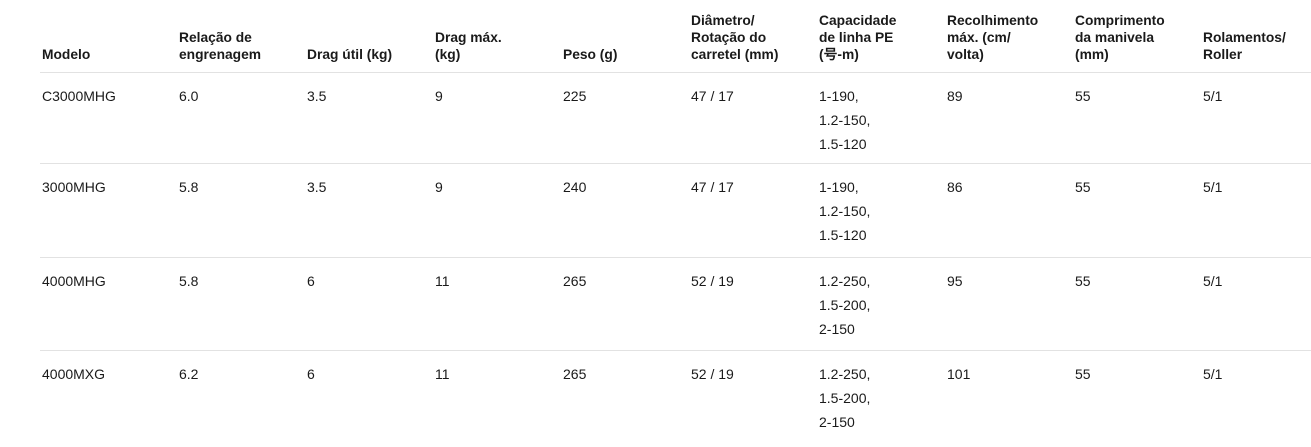 The height and width of the screenshot is (447, 1311). I want to click on cell-gear-ratio: 6.0, so click(241, 118).